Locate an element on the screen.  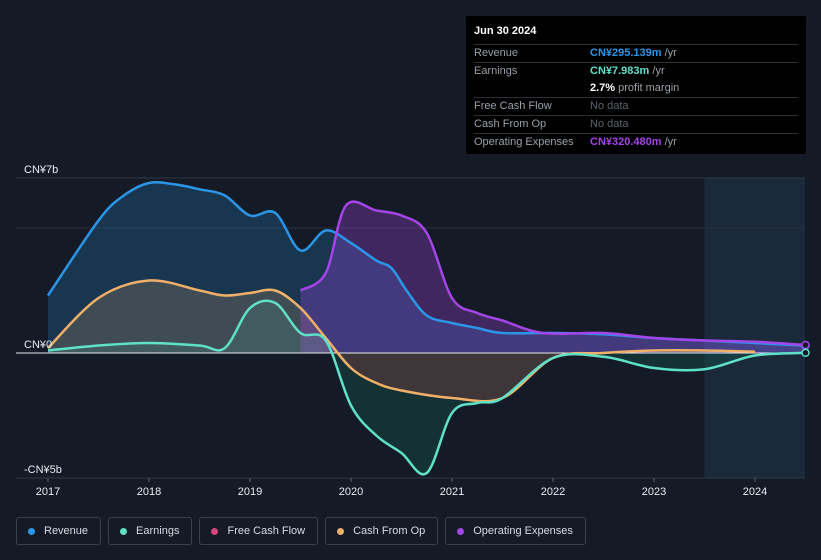
tooltip-value: CN¥320.480m is located at coordinates (626, 142).